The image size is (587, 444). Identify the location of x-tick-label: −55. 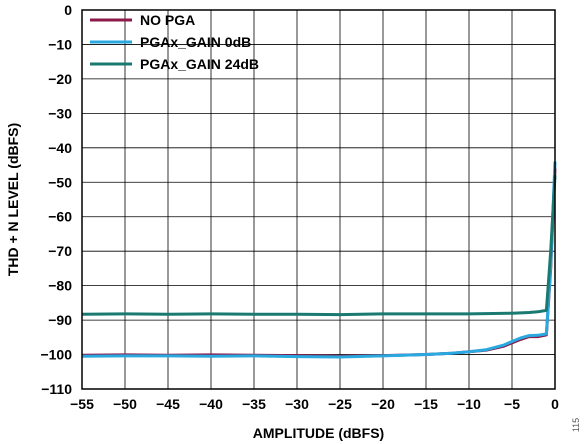
(82, 404).